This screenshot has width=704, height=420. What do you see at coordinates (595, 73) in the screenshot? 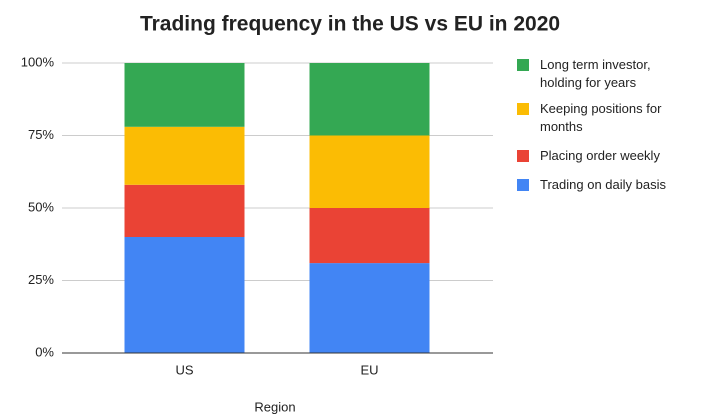
I see `legend-label: Long term investor, holding for years` at bounding box center [595, 73].